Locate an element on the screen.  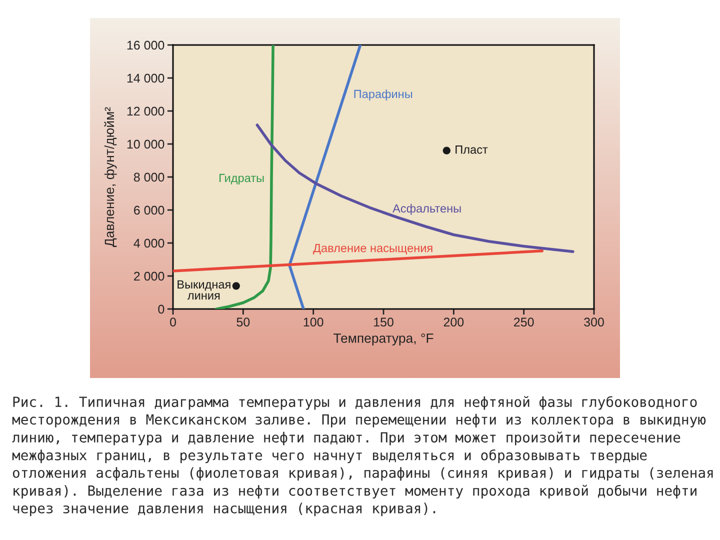
y-tick-label: 6 000 is located at coordinates (149, 210).